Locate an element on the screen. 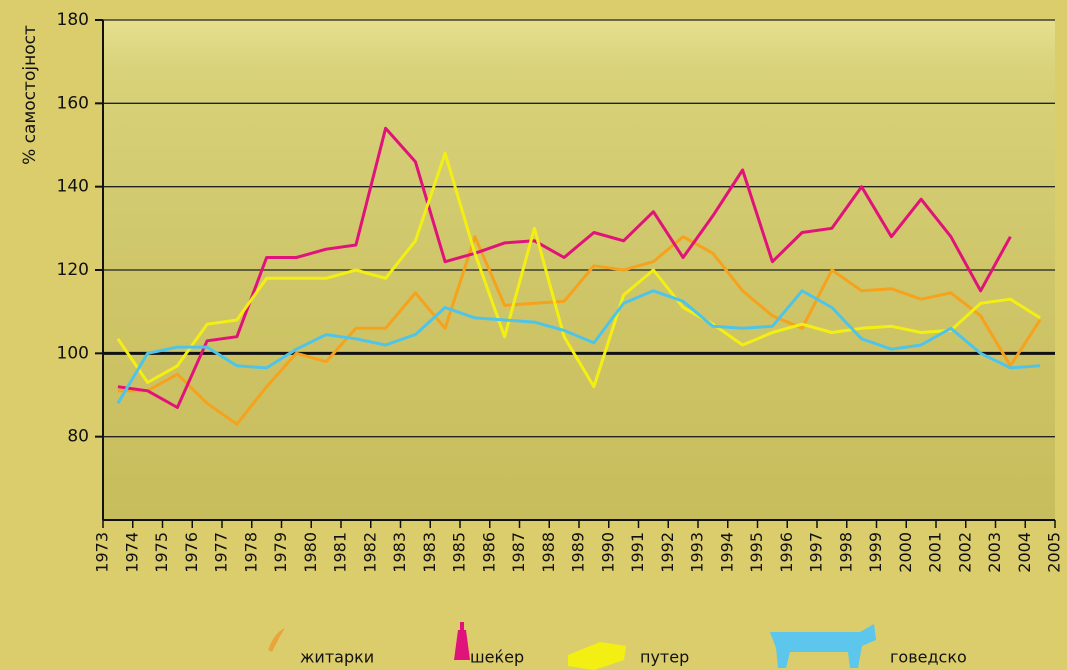 This screenshot has height=670, width=1067. y-tick-label: 100 is located at coordinates (73, 353).